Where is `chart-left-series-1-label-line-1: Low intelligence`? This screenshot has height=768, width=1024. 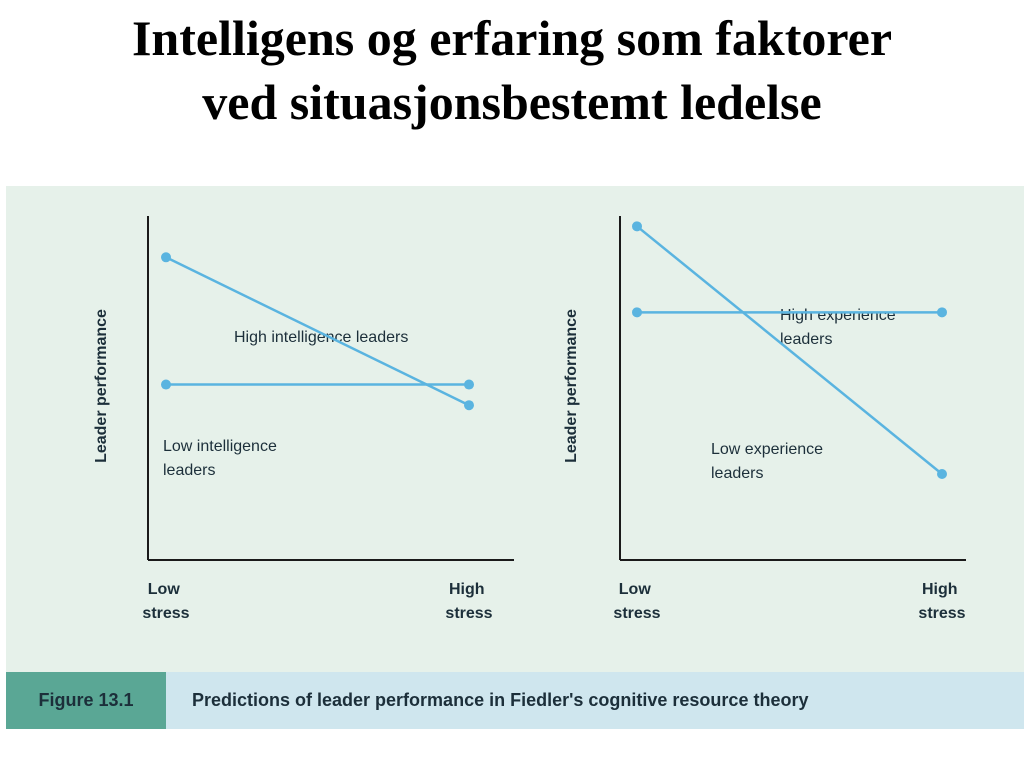
chart-left-series-1-label-line-1: Low intelligence is located at coordinates (220, 446).